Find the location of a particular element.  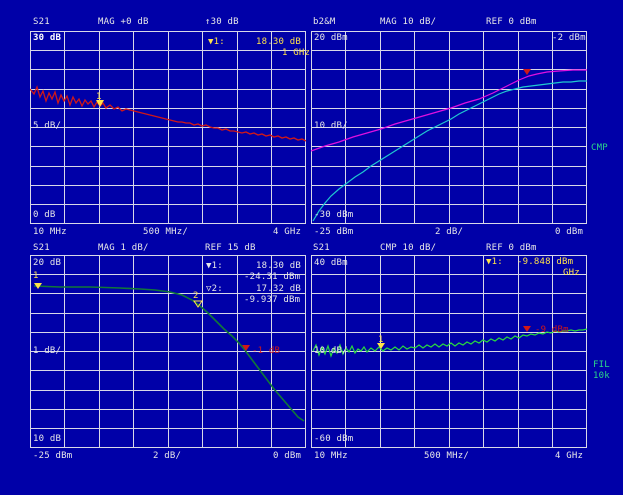

tl-x-span: 500 MHz/ is located at coordinates (165, 232).